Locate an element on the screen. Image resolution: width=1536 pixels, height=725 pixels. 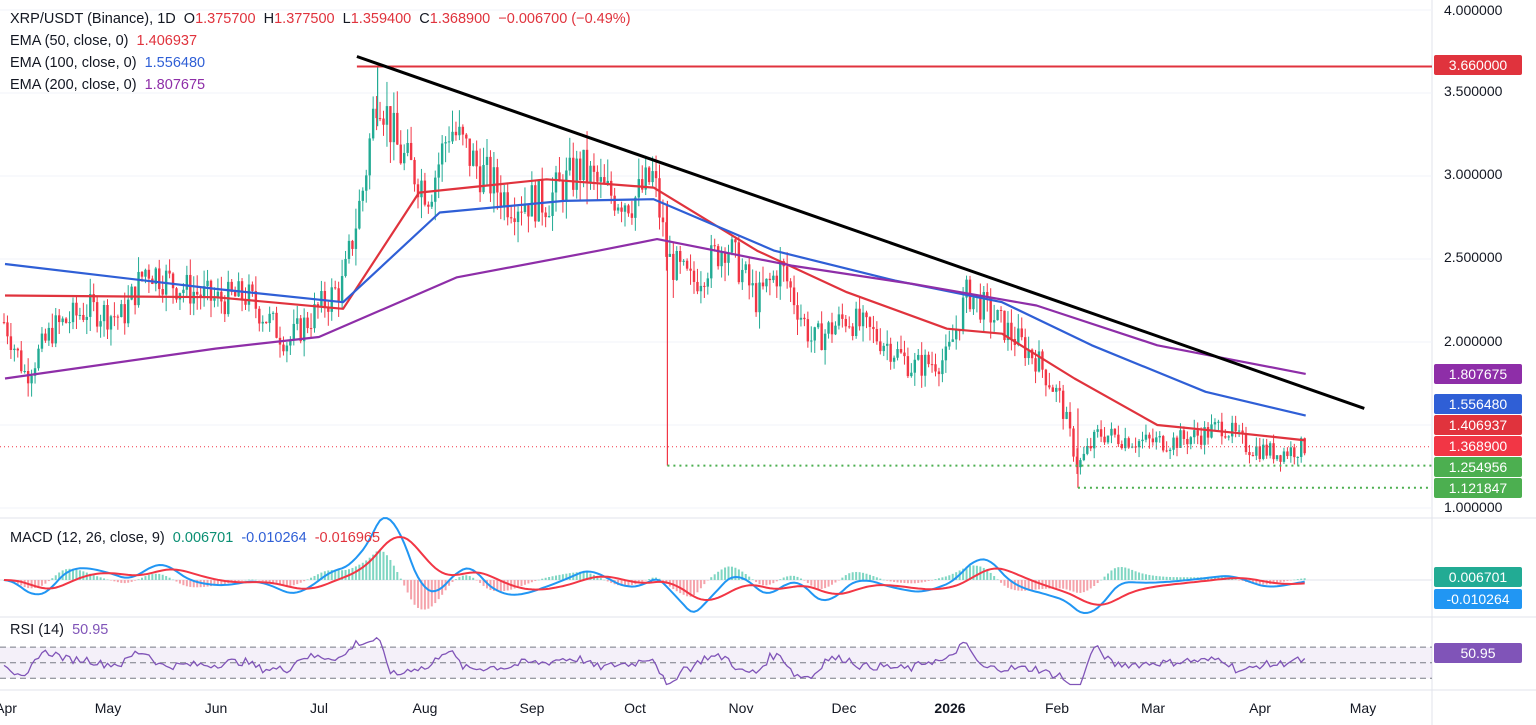
open-value: 1.375700 is located at coordinates (225, 19).